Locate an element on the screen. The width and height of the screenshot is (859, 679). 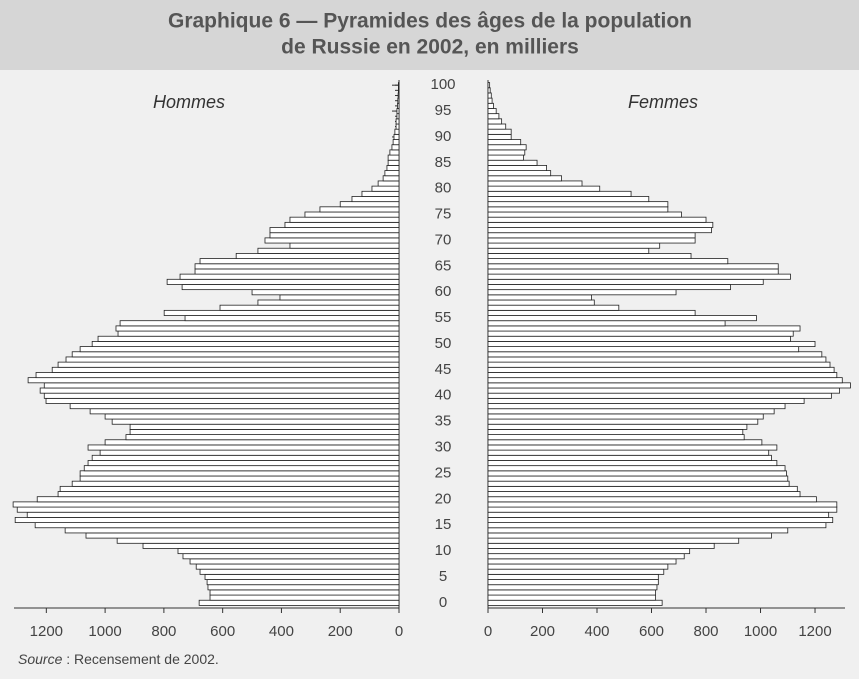
y-tick-label: 25 is located at coordinates (443, 472).